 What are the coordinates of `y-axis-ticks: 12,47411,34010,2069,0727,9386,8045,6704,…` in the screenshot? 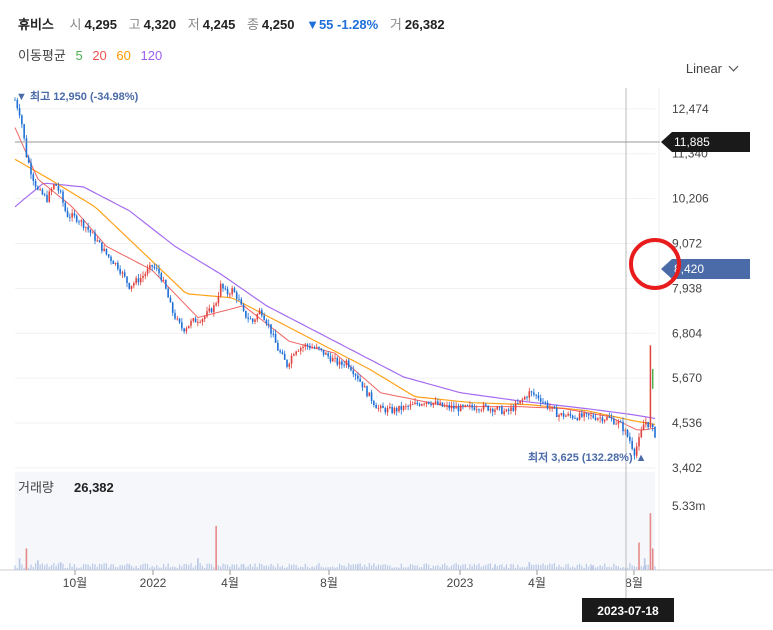 It's located at (690, 288).